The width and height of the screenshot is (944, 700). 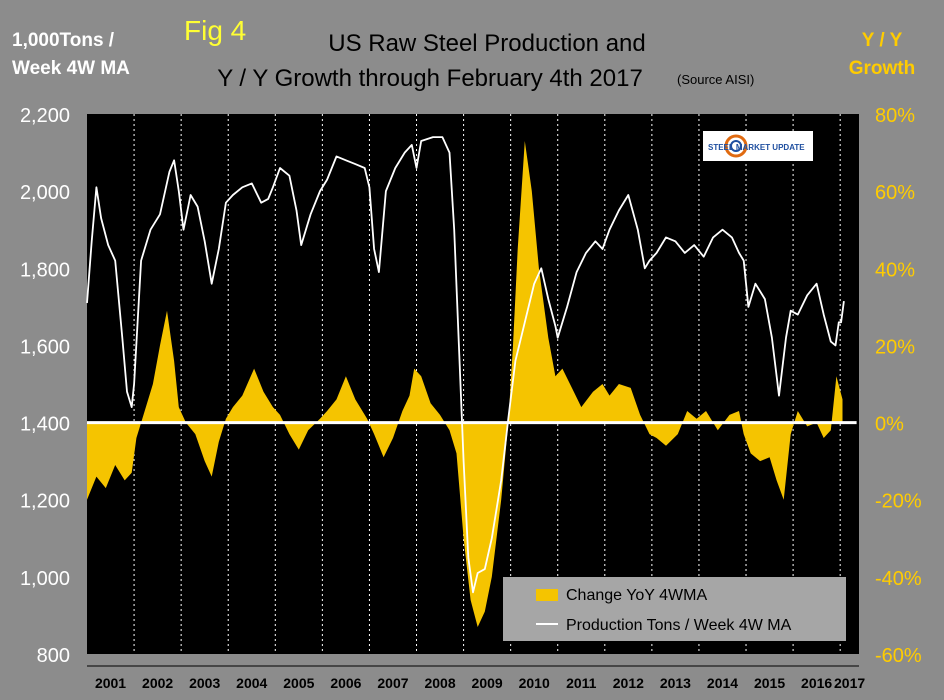 What do you see at coordinates (298, 683) in the screenshot?
I see `x-tick-label: 2005` at bounding box center [298, 683].